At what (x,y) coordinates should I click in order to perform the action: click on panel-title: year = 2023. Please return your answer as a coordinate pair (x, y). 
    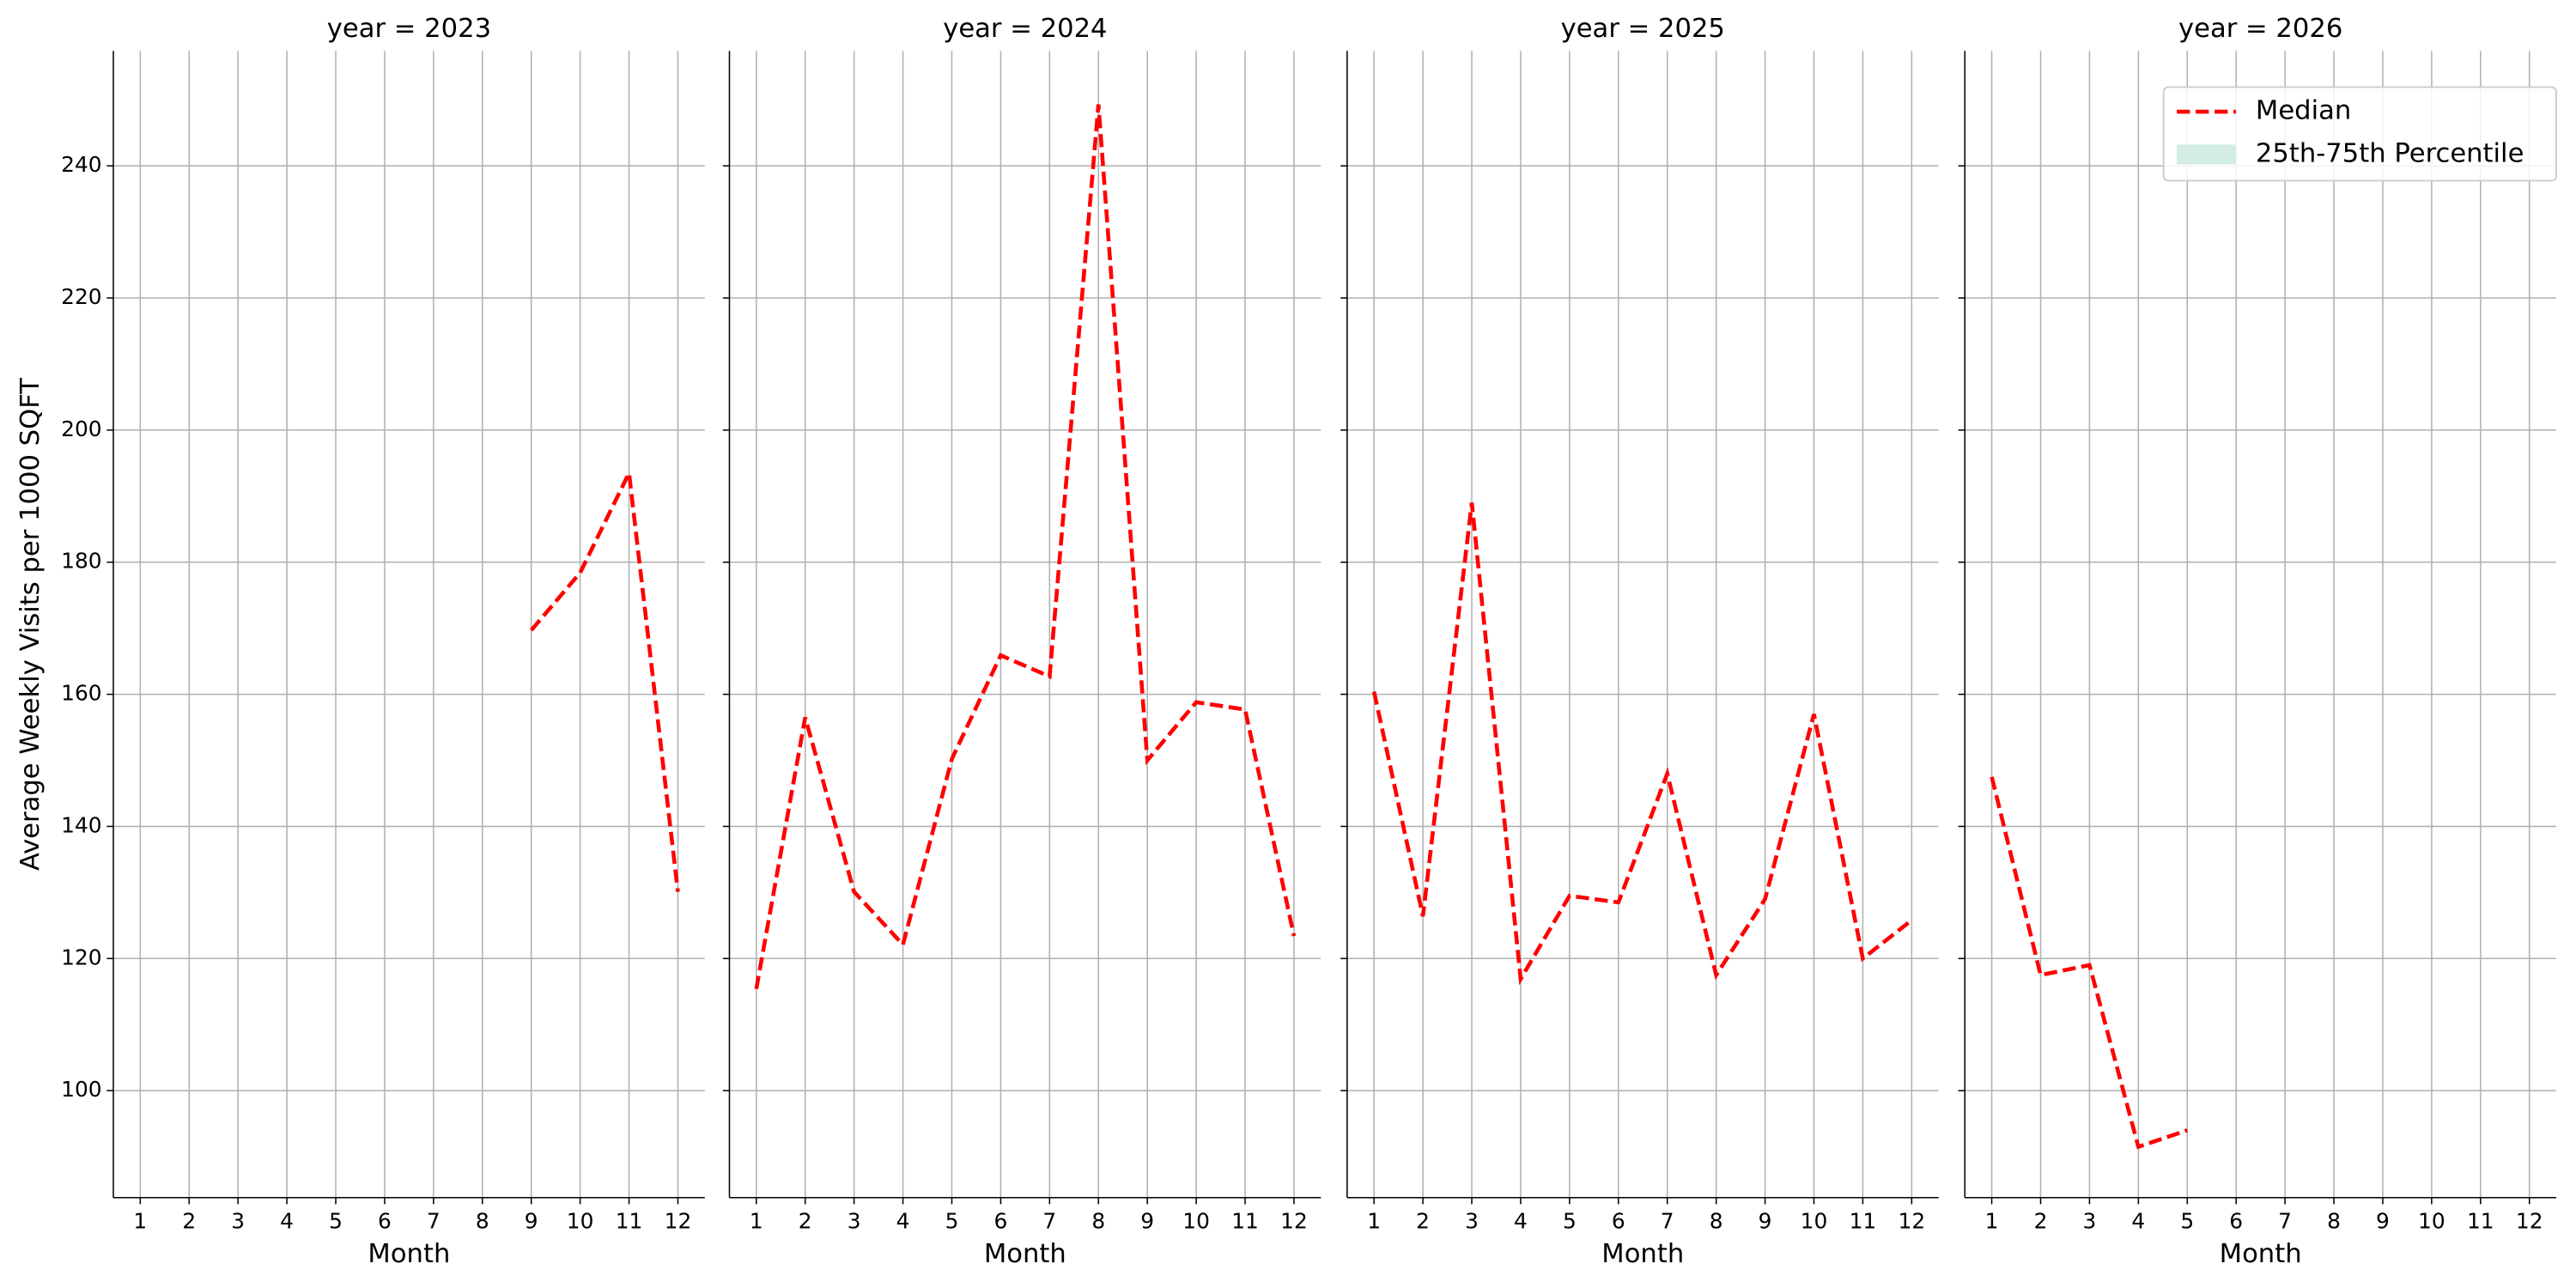
    Looking at the image, I should click on (409, 29).